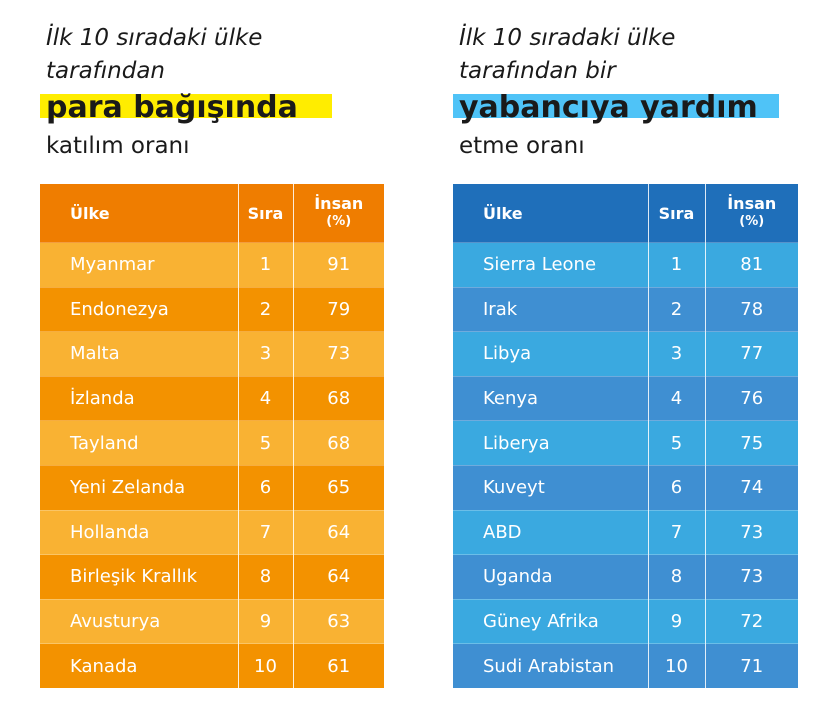 This screenshot has height=714, width=836. Describe the element at coordinates (266, 577) in the screenshot. I see `left-rank-cell: 8` at that location.